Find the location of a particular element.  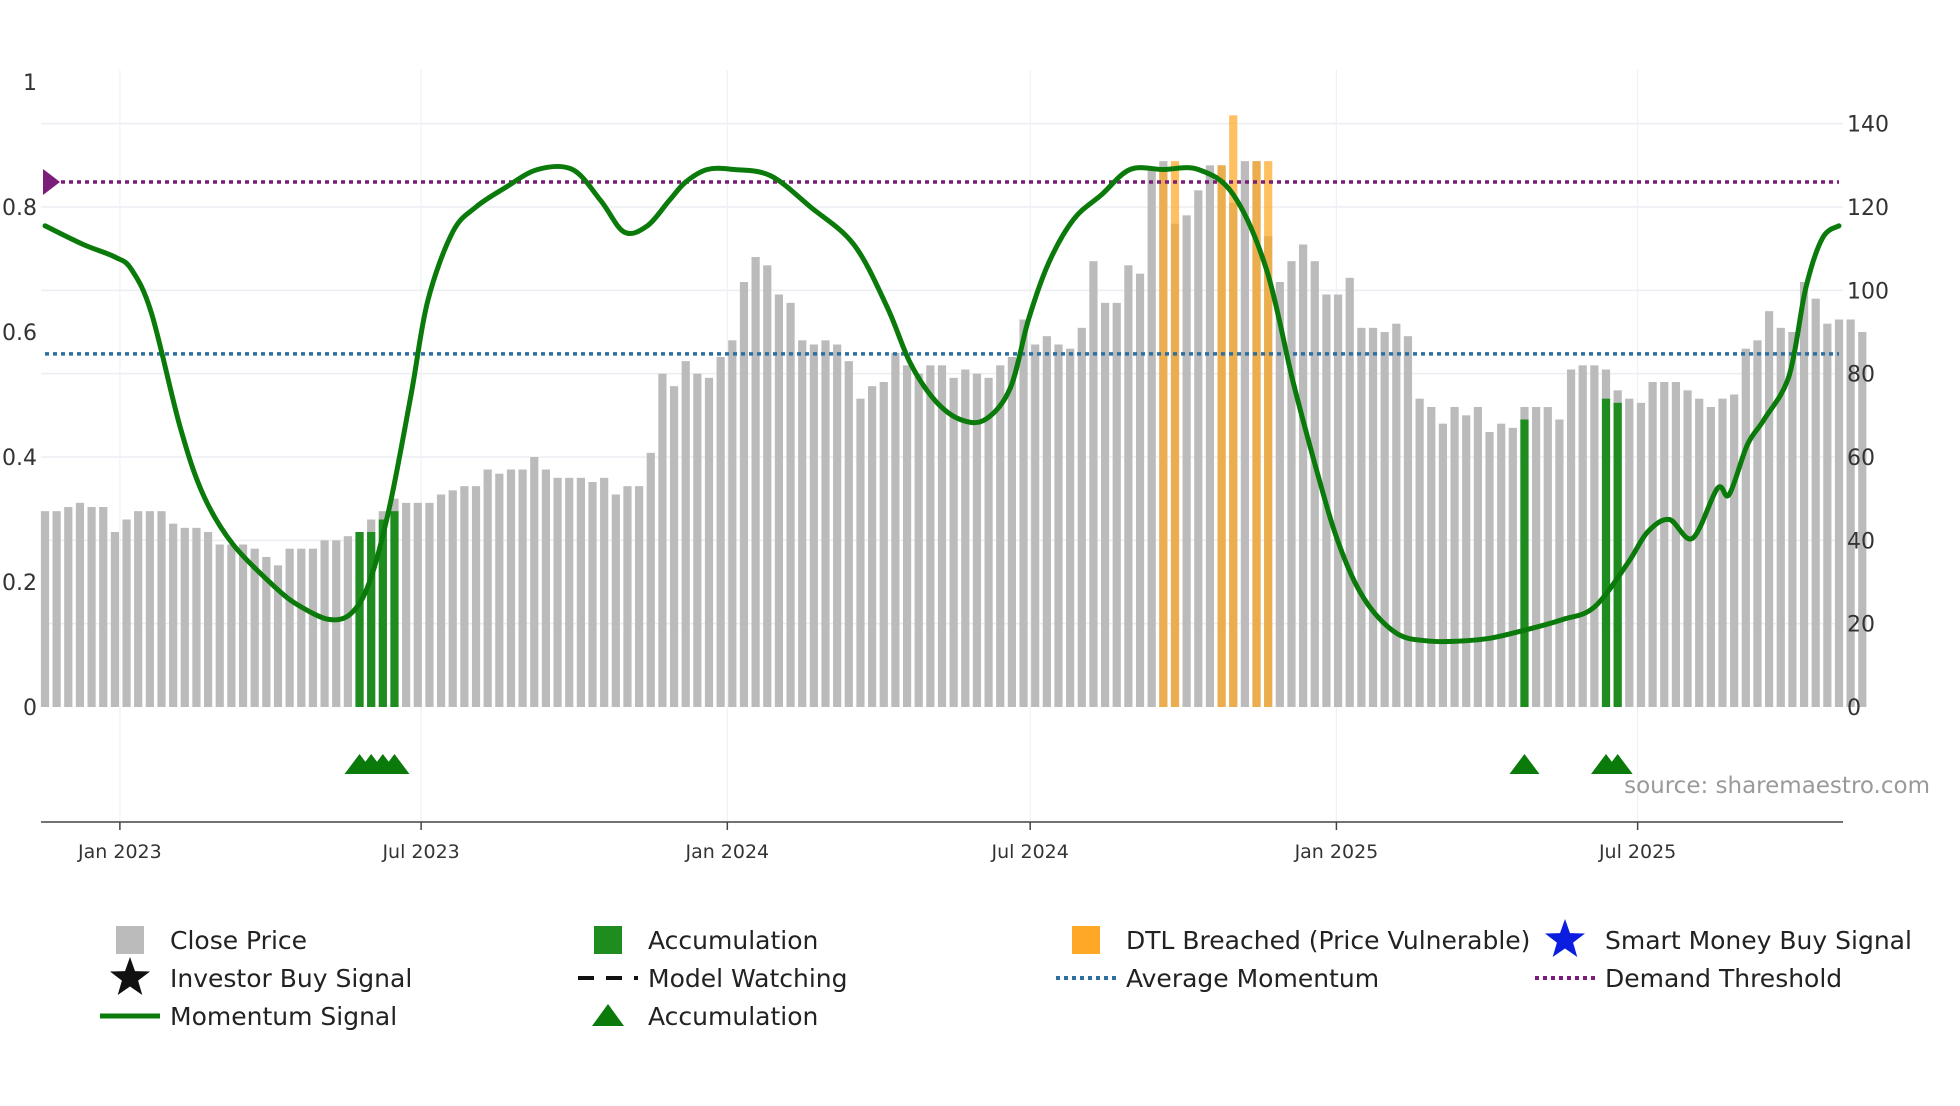

legend-label: Momentum Signal is located at coordinates (283, 1016).